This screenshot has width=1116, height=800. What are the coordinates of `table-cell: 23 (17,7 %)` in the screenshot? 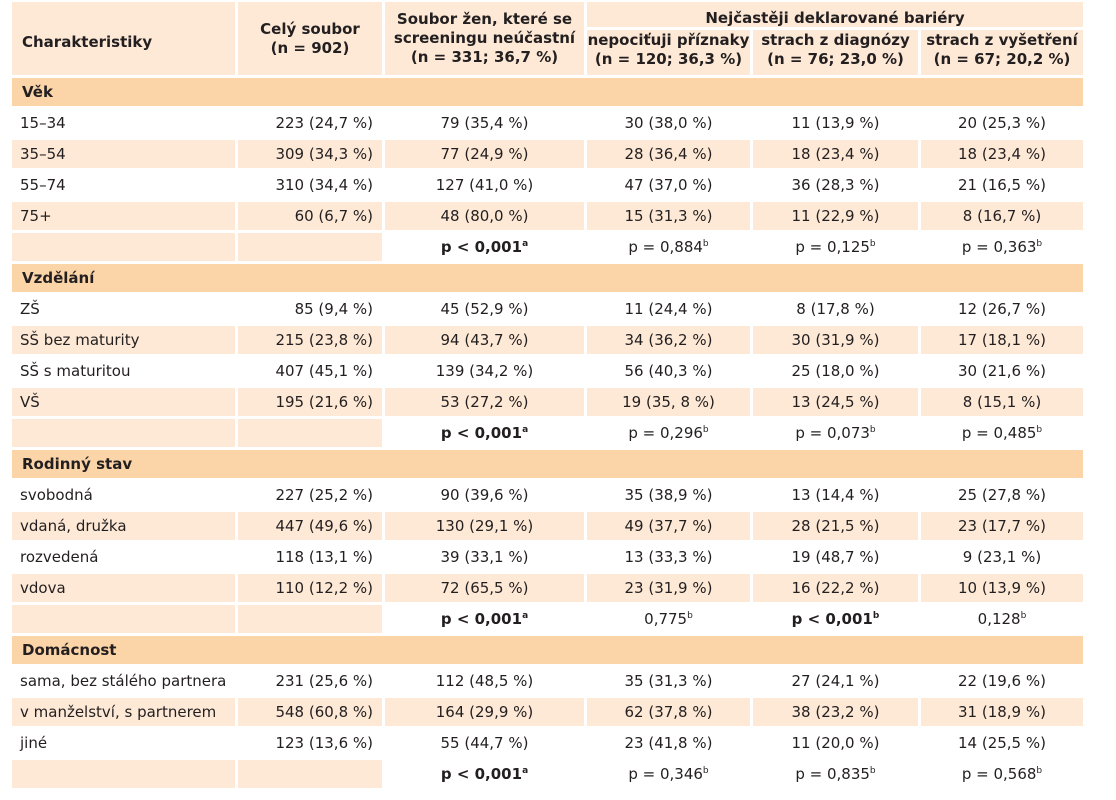 It's located at (1002, 526).